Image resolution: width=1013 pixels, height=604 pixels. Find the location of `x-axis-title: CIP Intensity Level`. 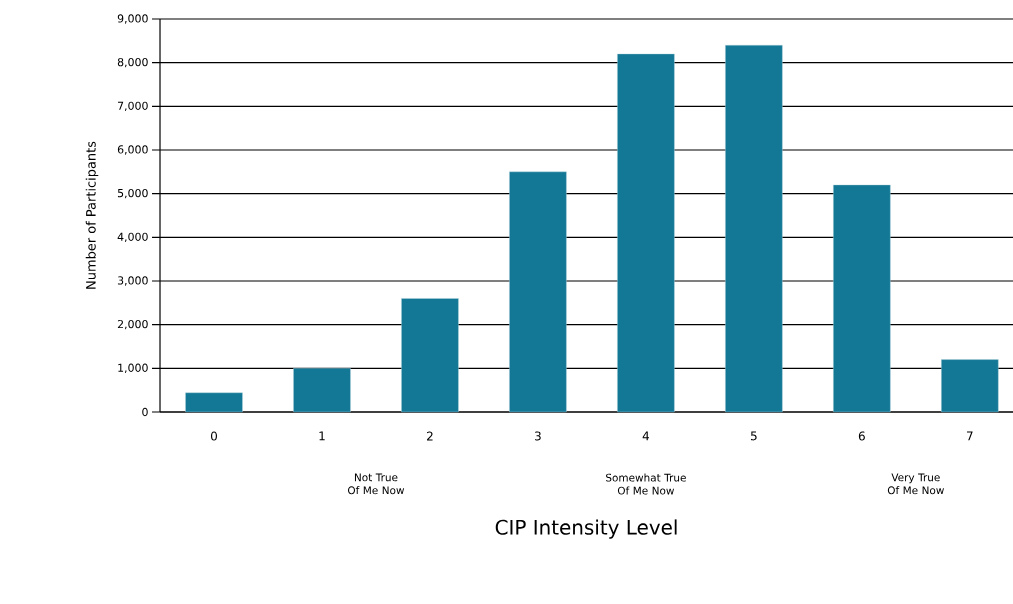

x-axis-title: CIP Intensity Level is located at coordinates (586, 529).